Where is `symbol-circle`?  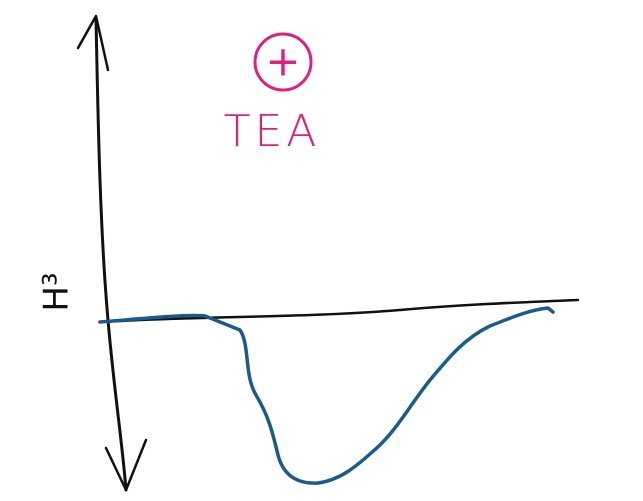 symbol-circle is located at coordinates (283, 62).